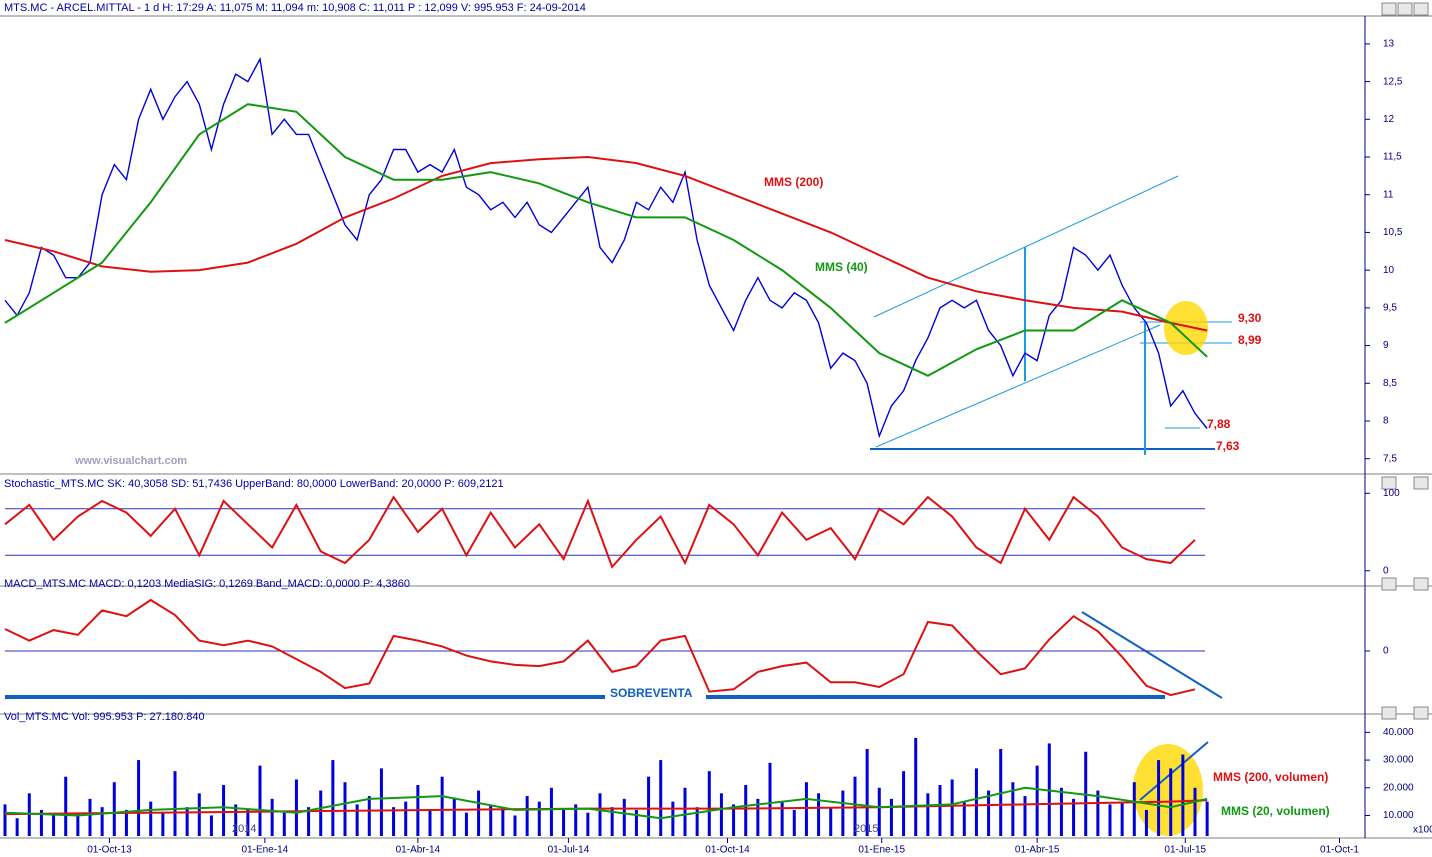  Describe the element at coordinates (1018, 386) in the screenshot. I see `channel-line` at that location.